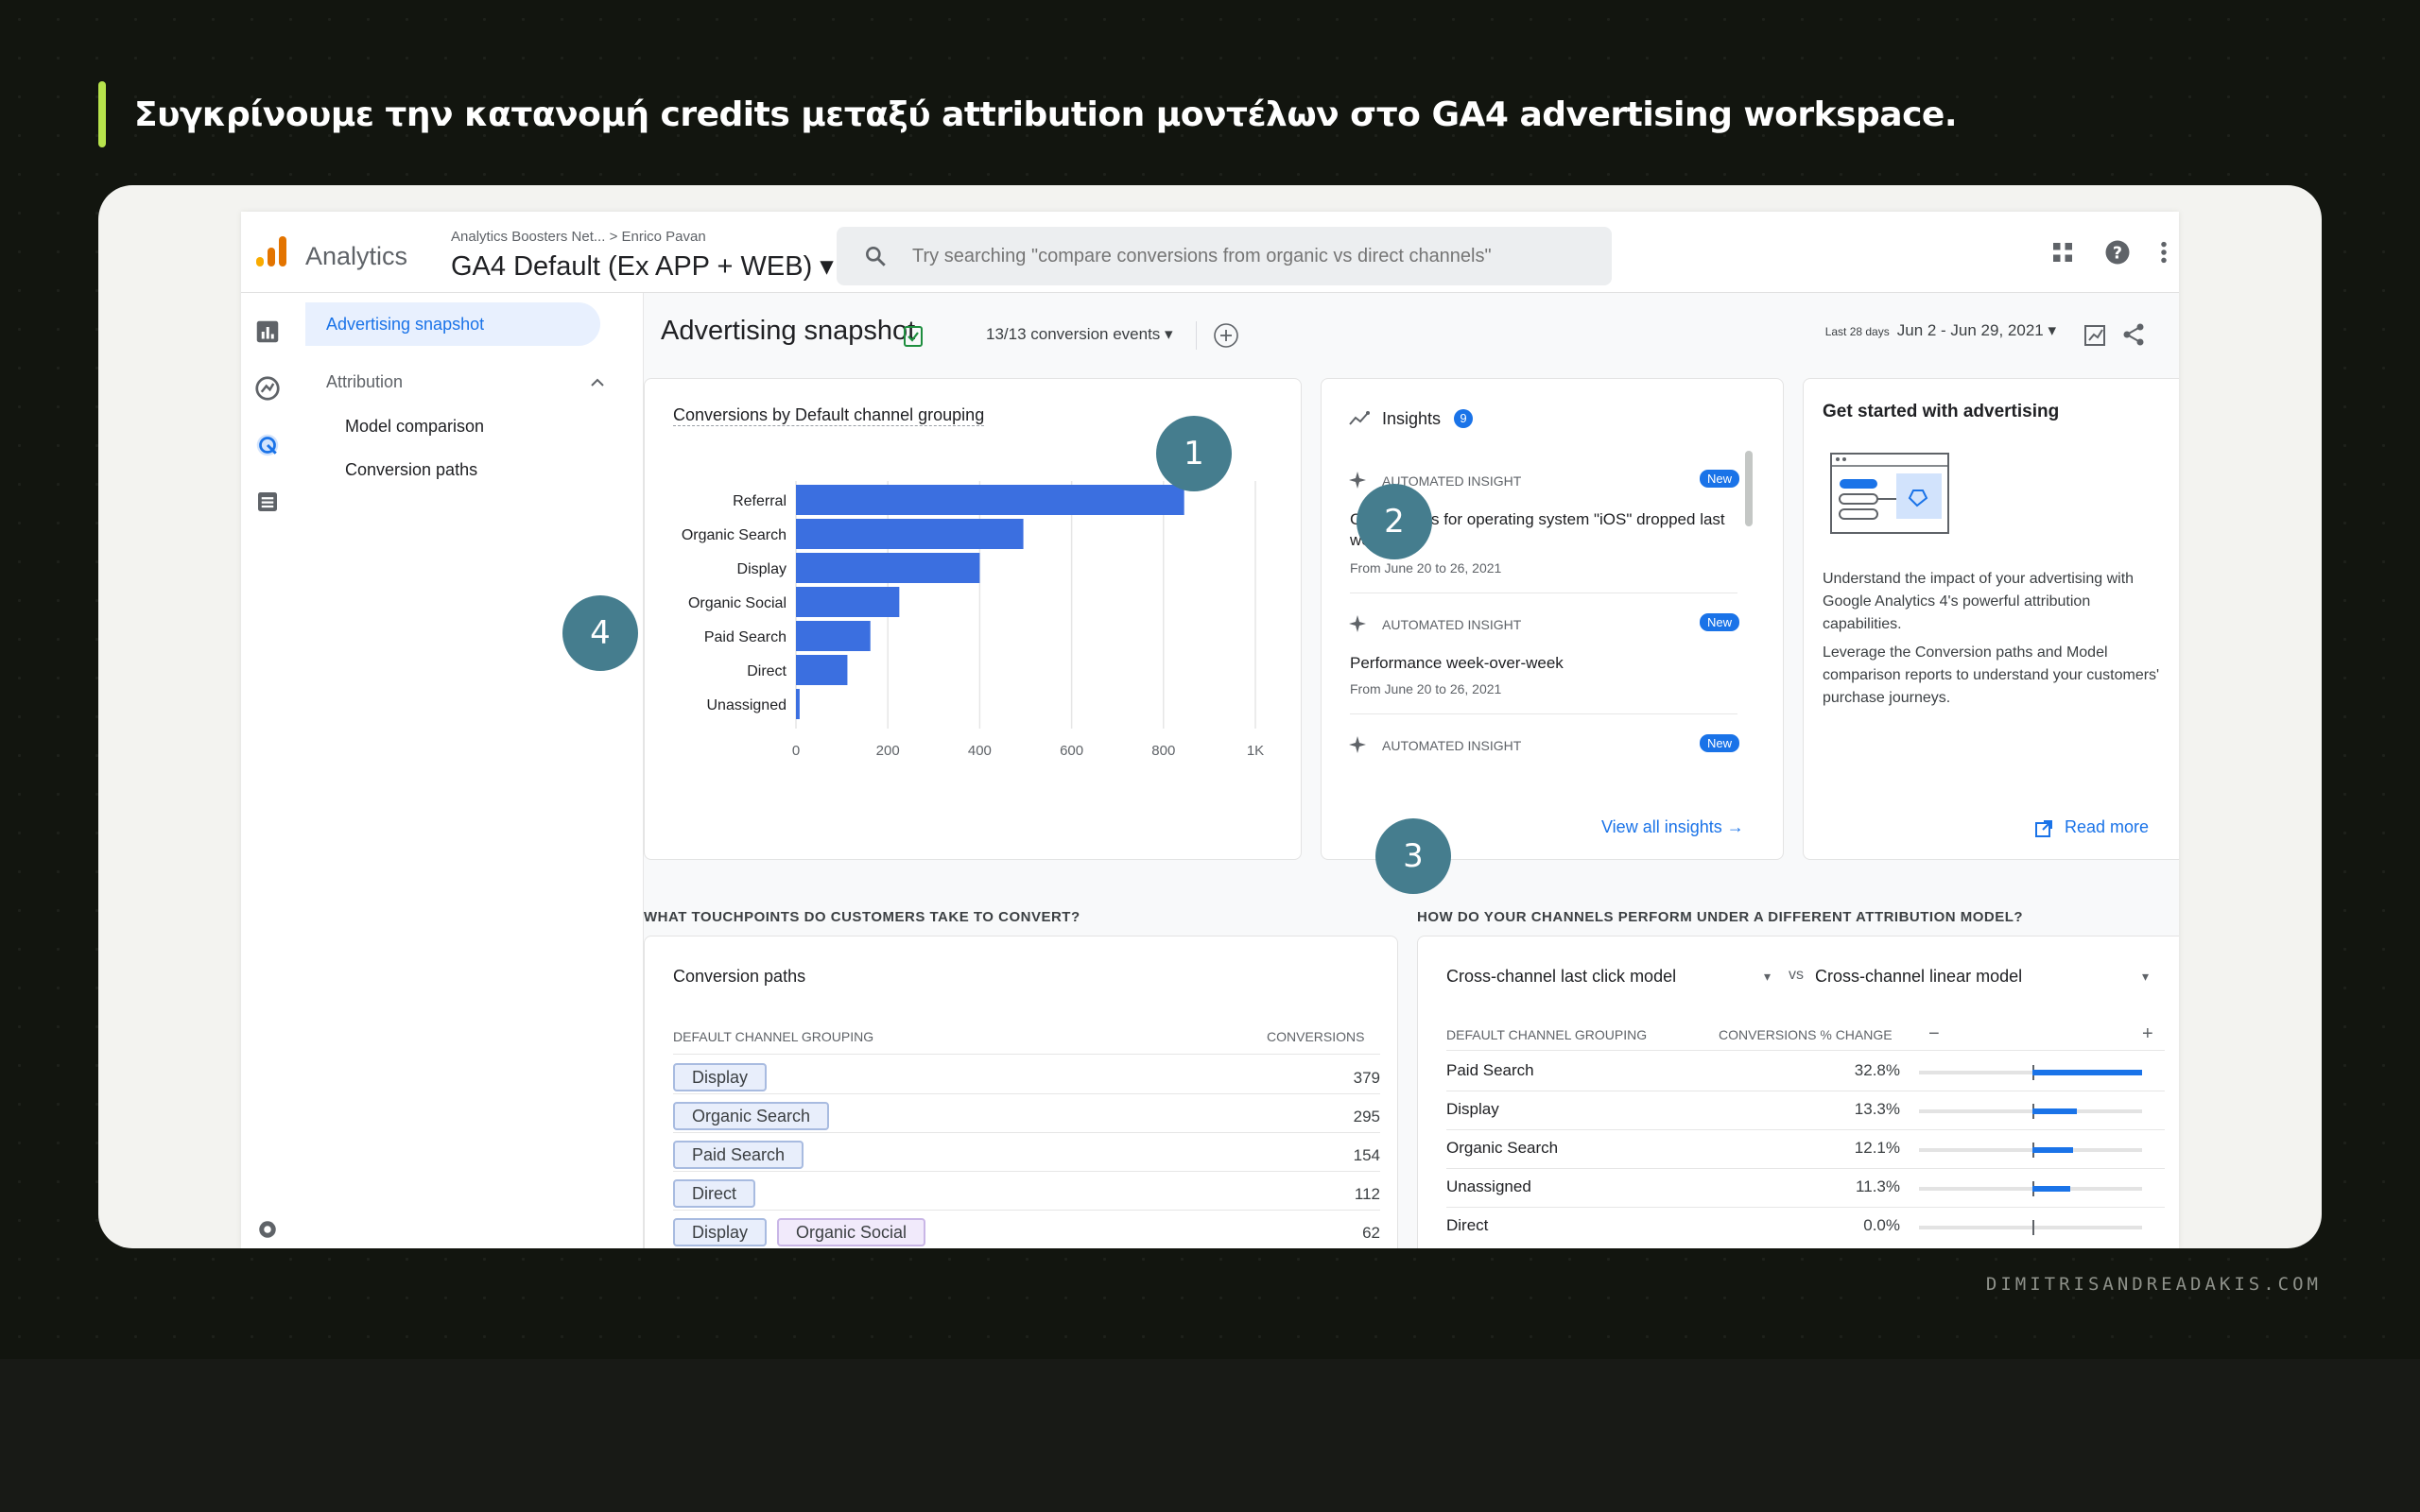  I want to click on app-name: Analytics, so click(357, 256).